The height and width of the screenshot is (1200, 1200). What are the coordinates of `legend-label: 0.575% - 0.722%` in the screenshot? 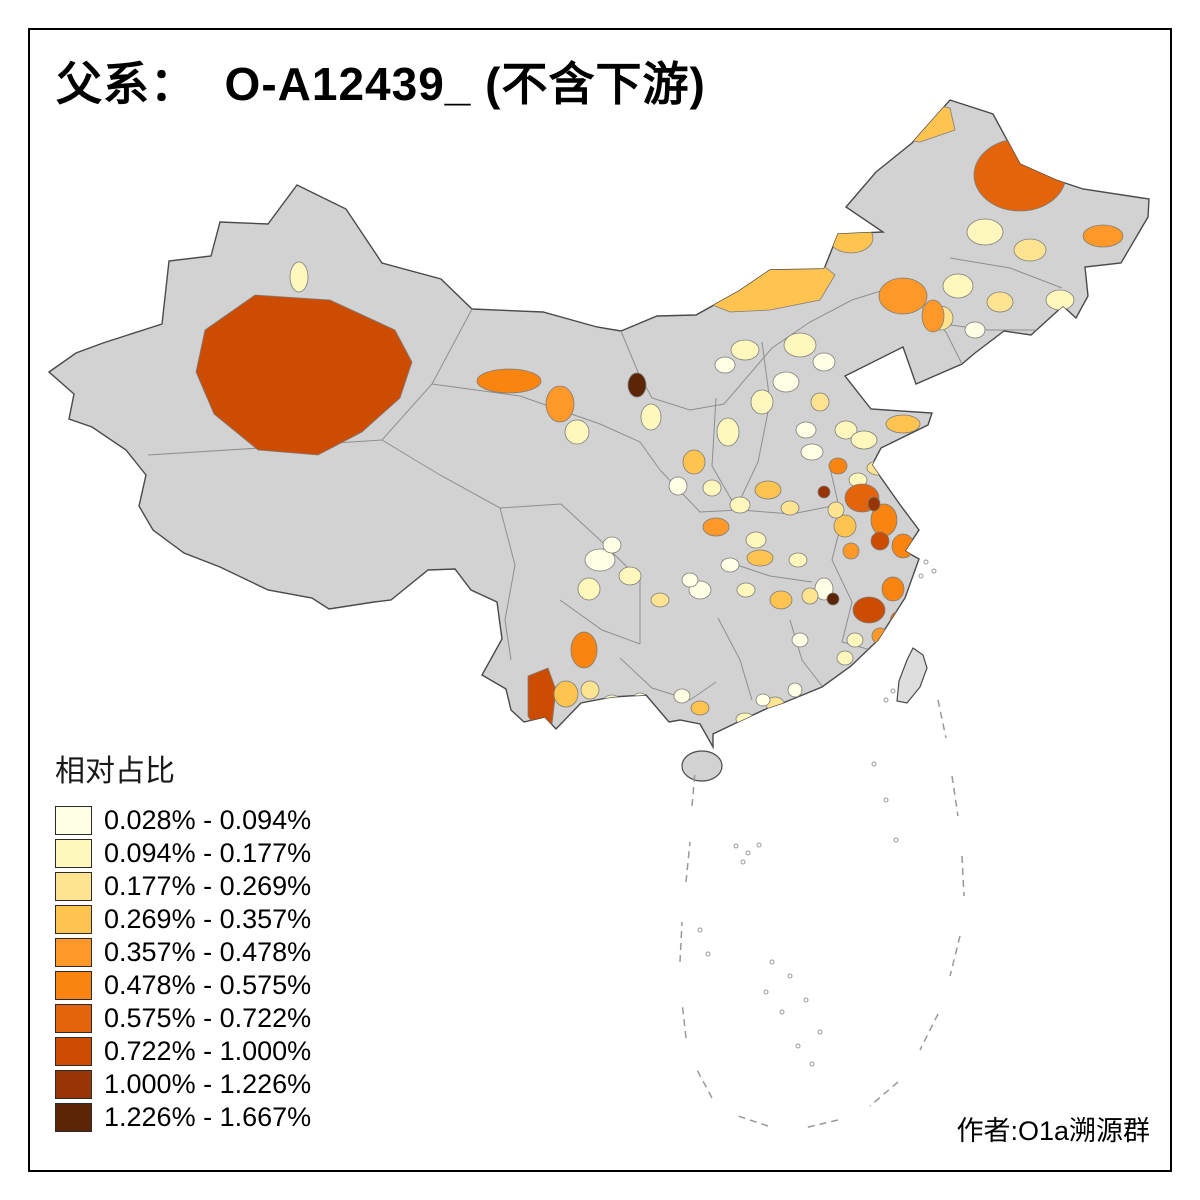 It's located at (208, 1018).